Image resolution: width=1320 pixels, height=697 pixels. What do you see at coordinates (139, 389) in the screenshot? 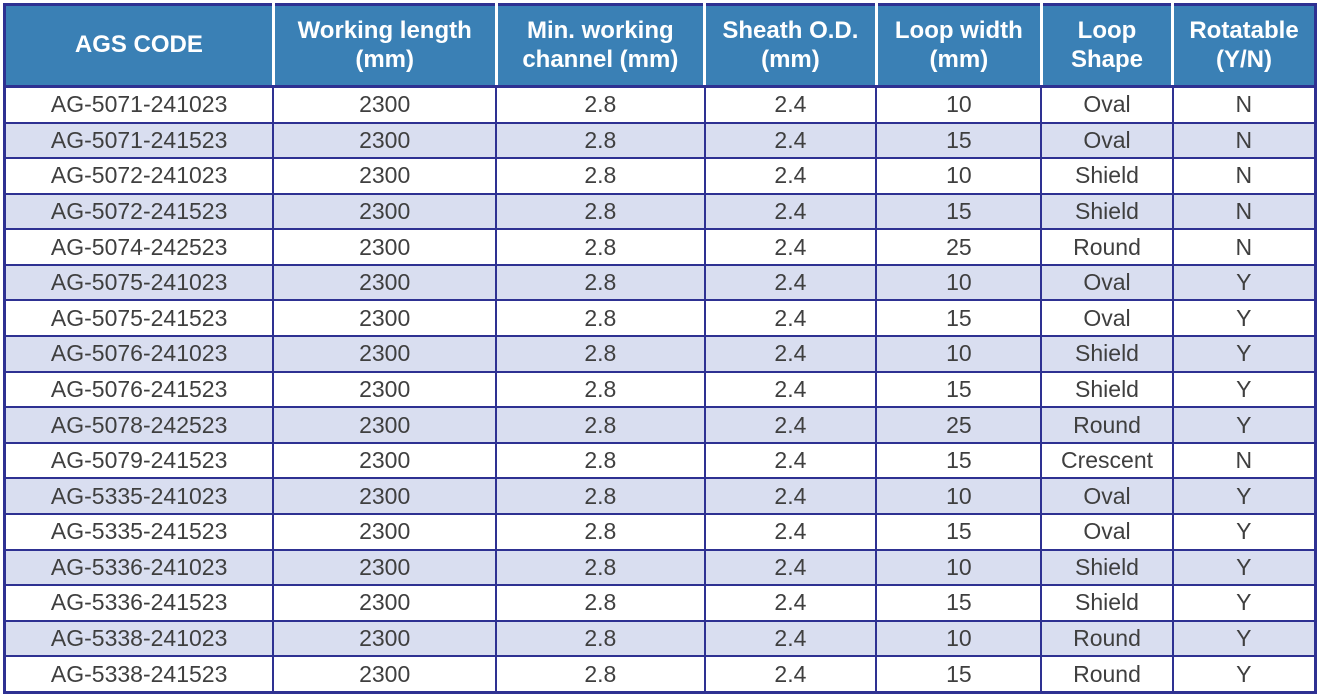
I see `cell-ags-code: AG-5076-241523` at bounding box center [139, 389].